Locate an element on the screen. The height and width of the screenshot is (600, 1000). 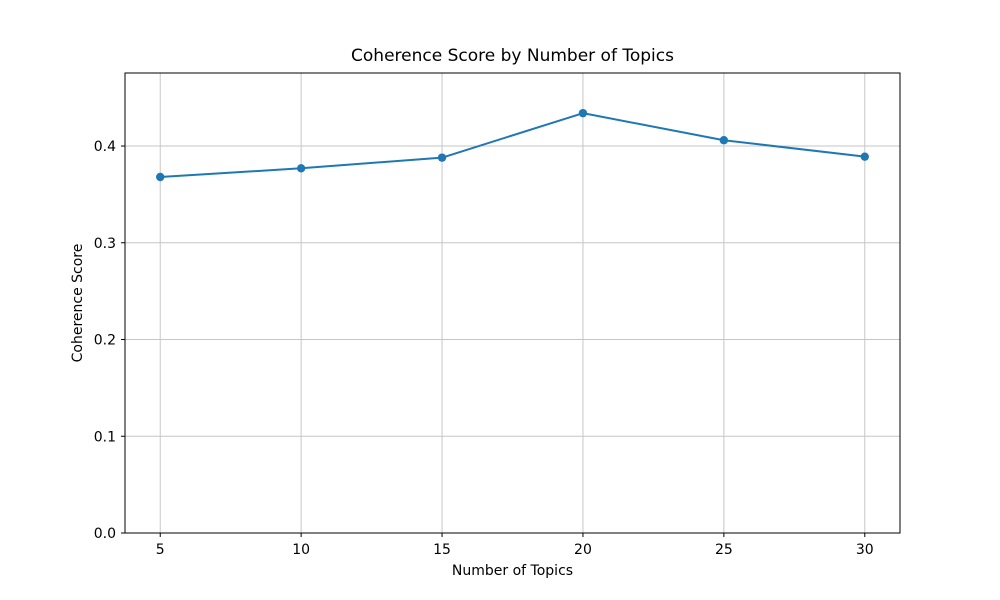
line-series is located at coordinates (512, 145).